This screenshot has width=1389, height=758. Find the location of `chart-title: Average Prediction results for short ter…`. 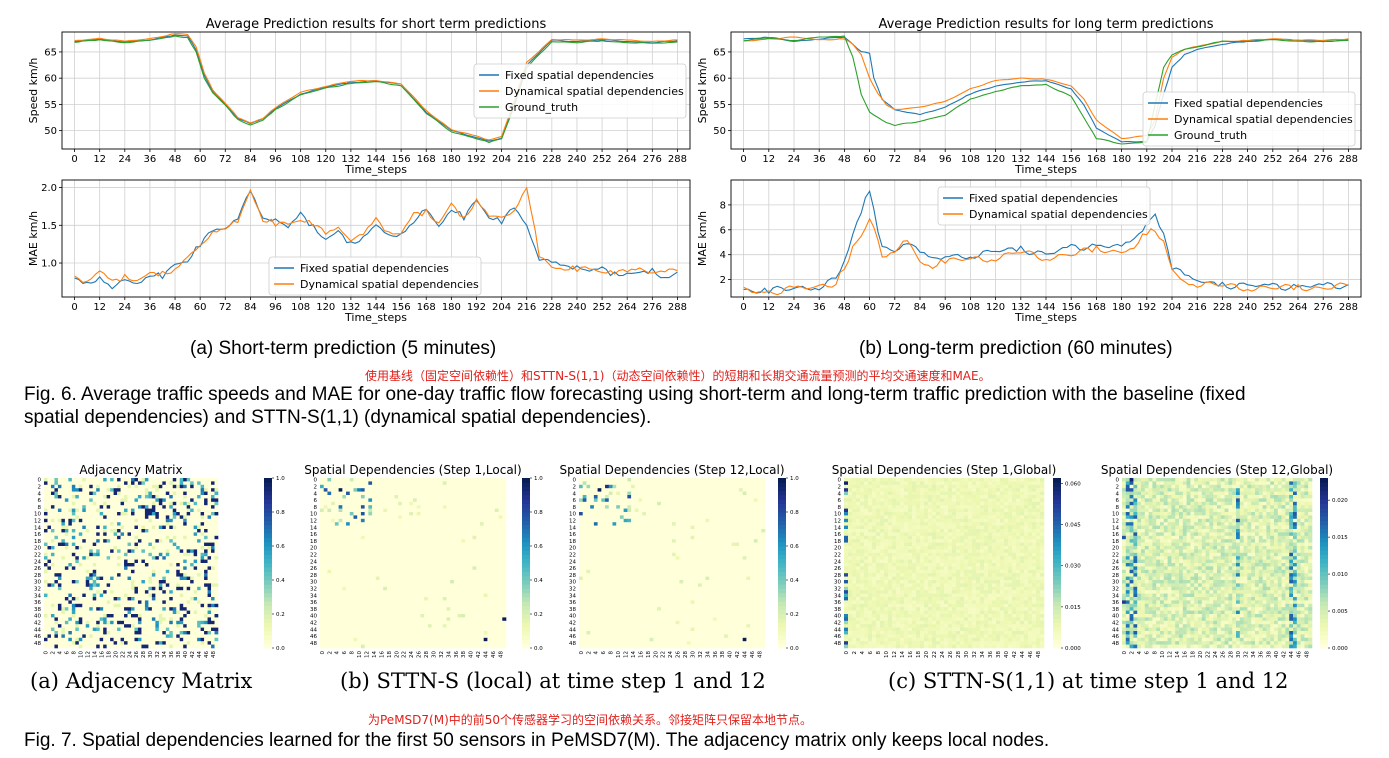

chart-title: Average Prediction results for short ter… is located at coordinates (376, 24).